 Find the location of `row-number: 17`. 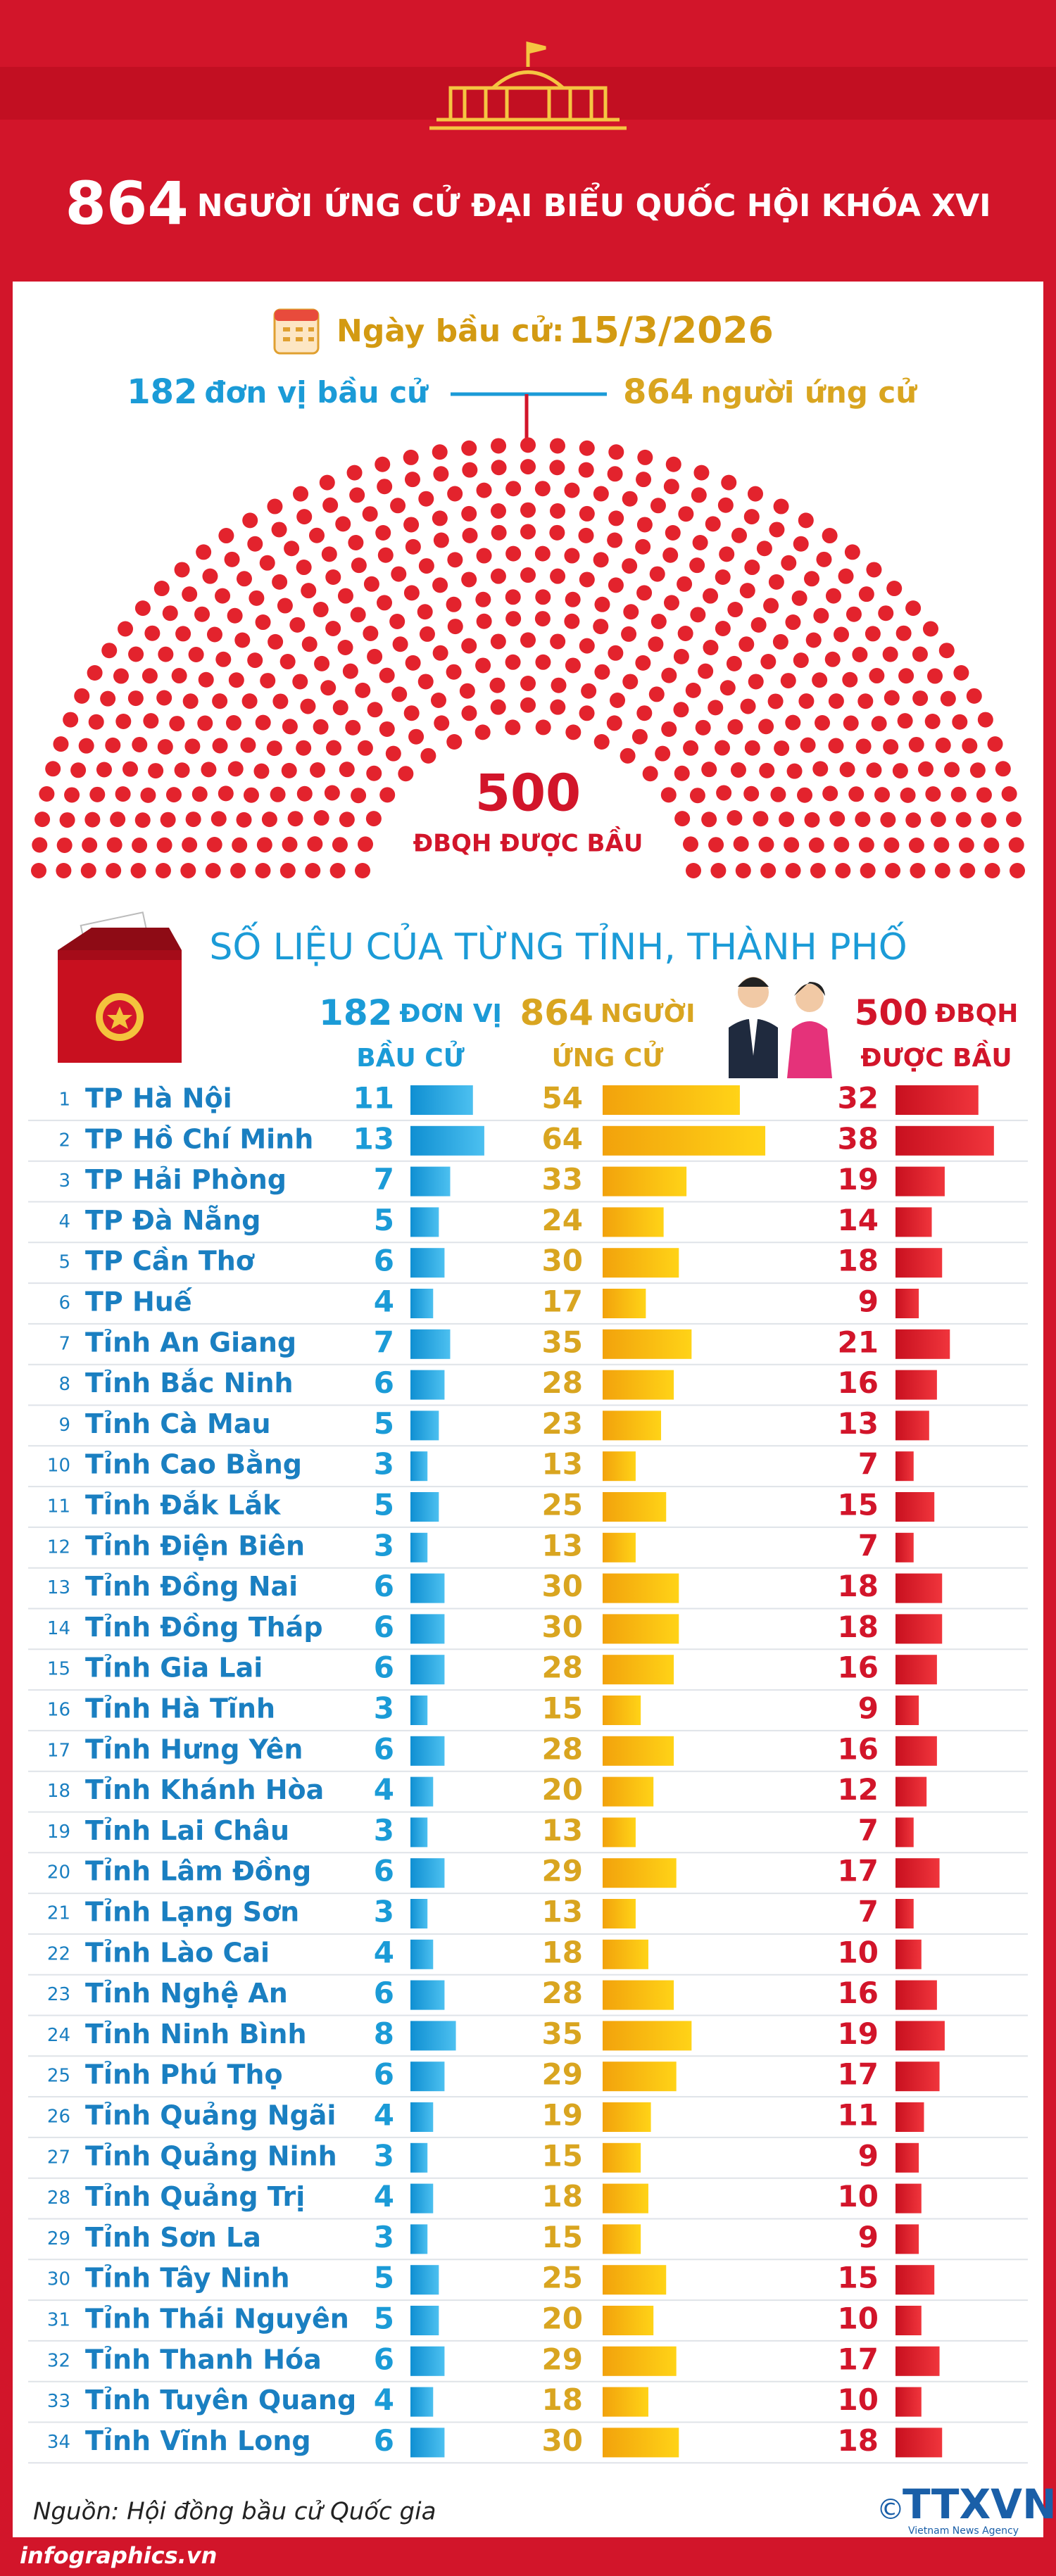

row-number: 17 is located at coordinates (58, 1750).